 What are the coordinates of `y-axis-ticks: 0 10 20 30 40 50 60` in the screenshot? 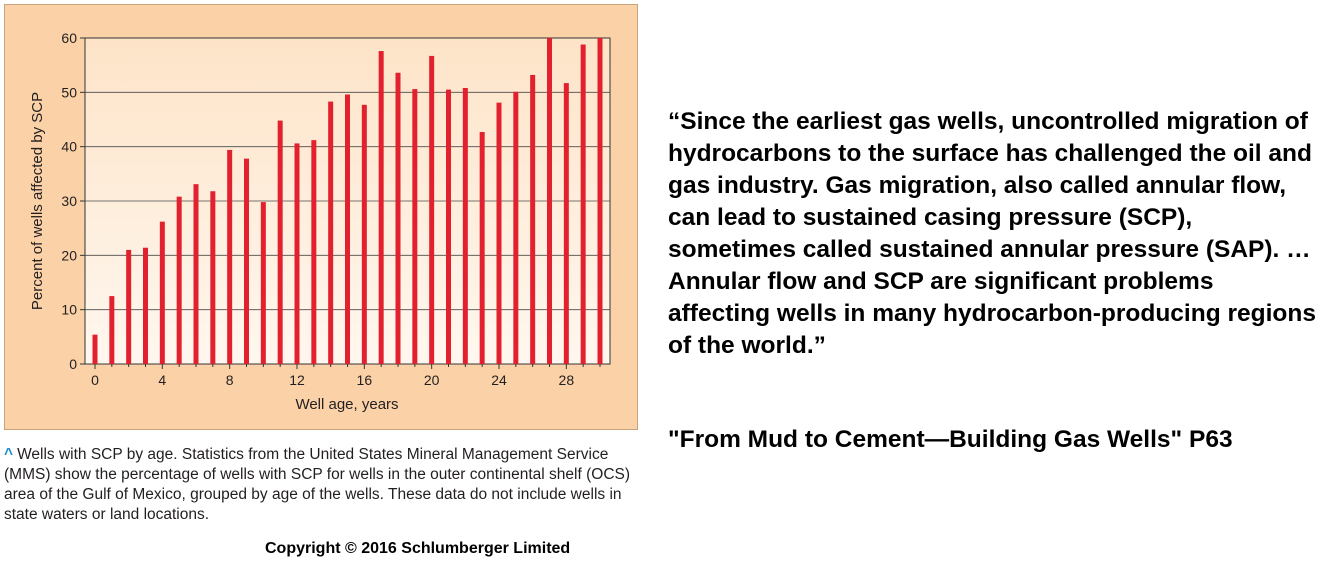 It's located at (73, 201).